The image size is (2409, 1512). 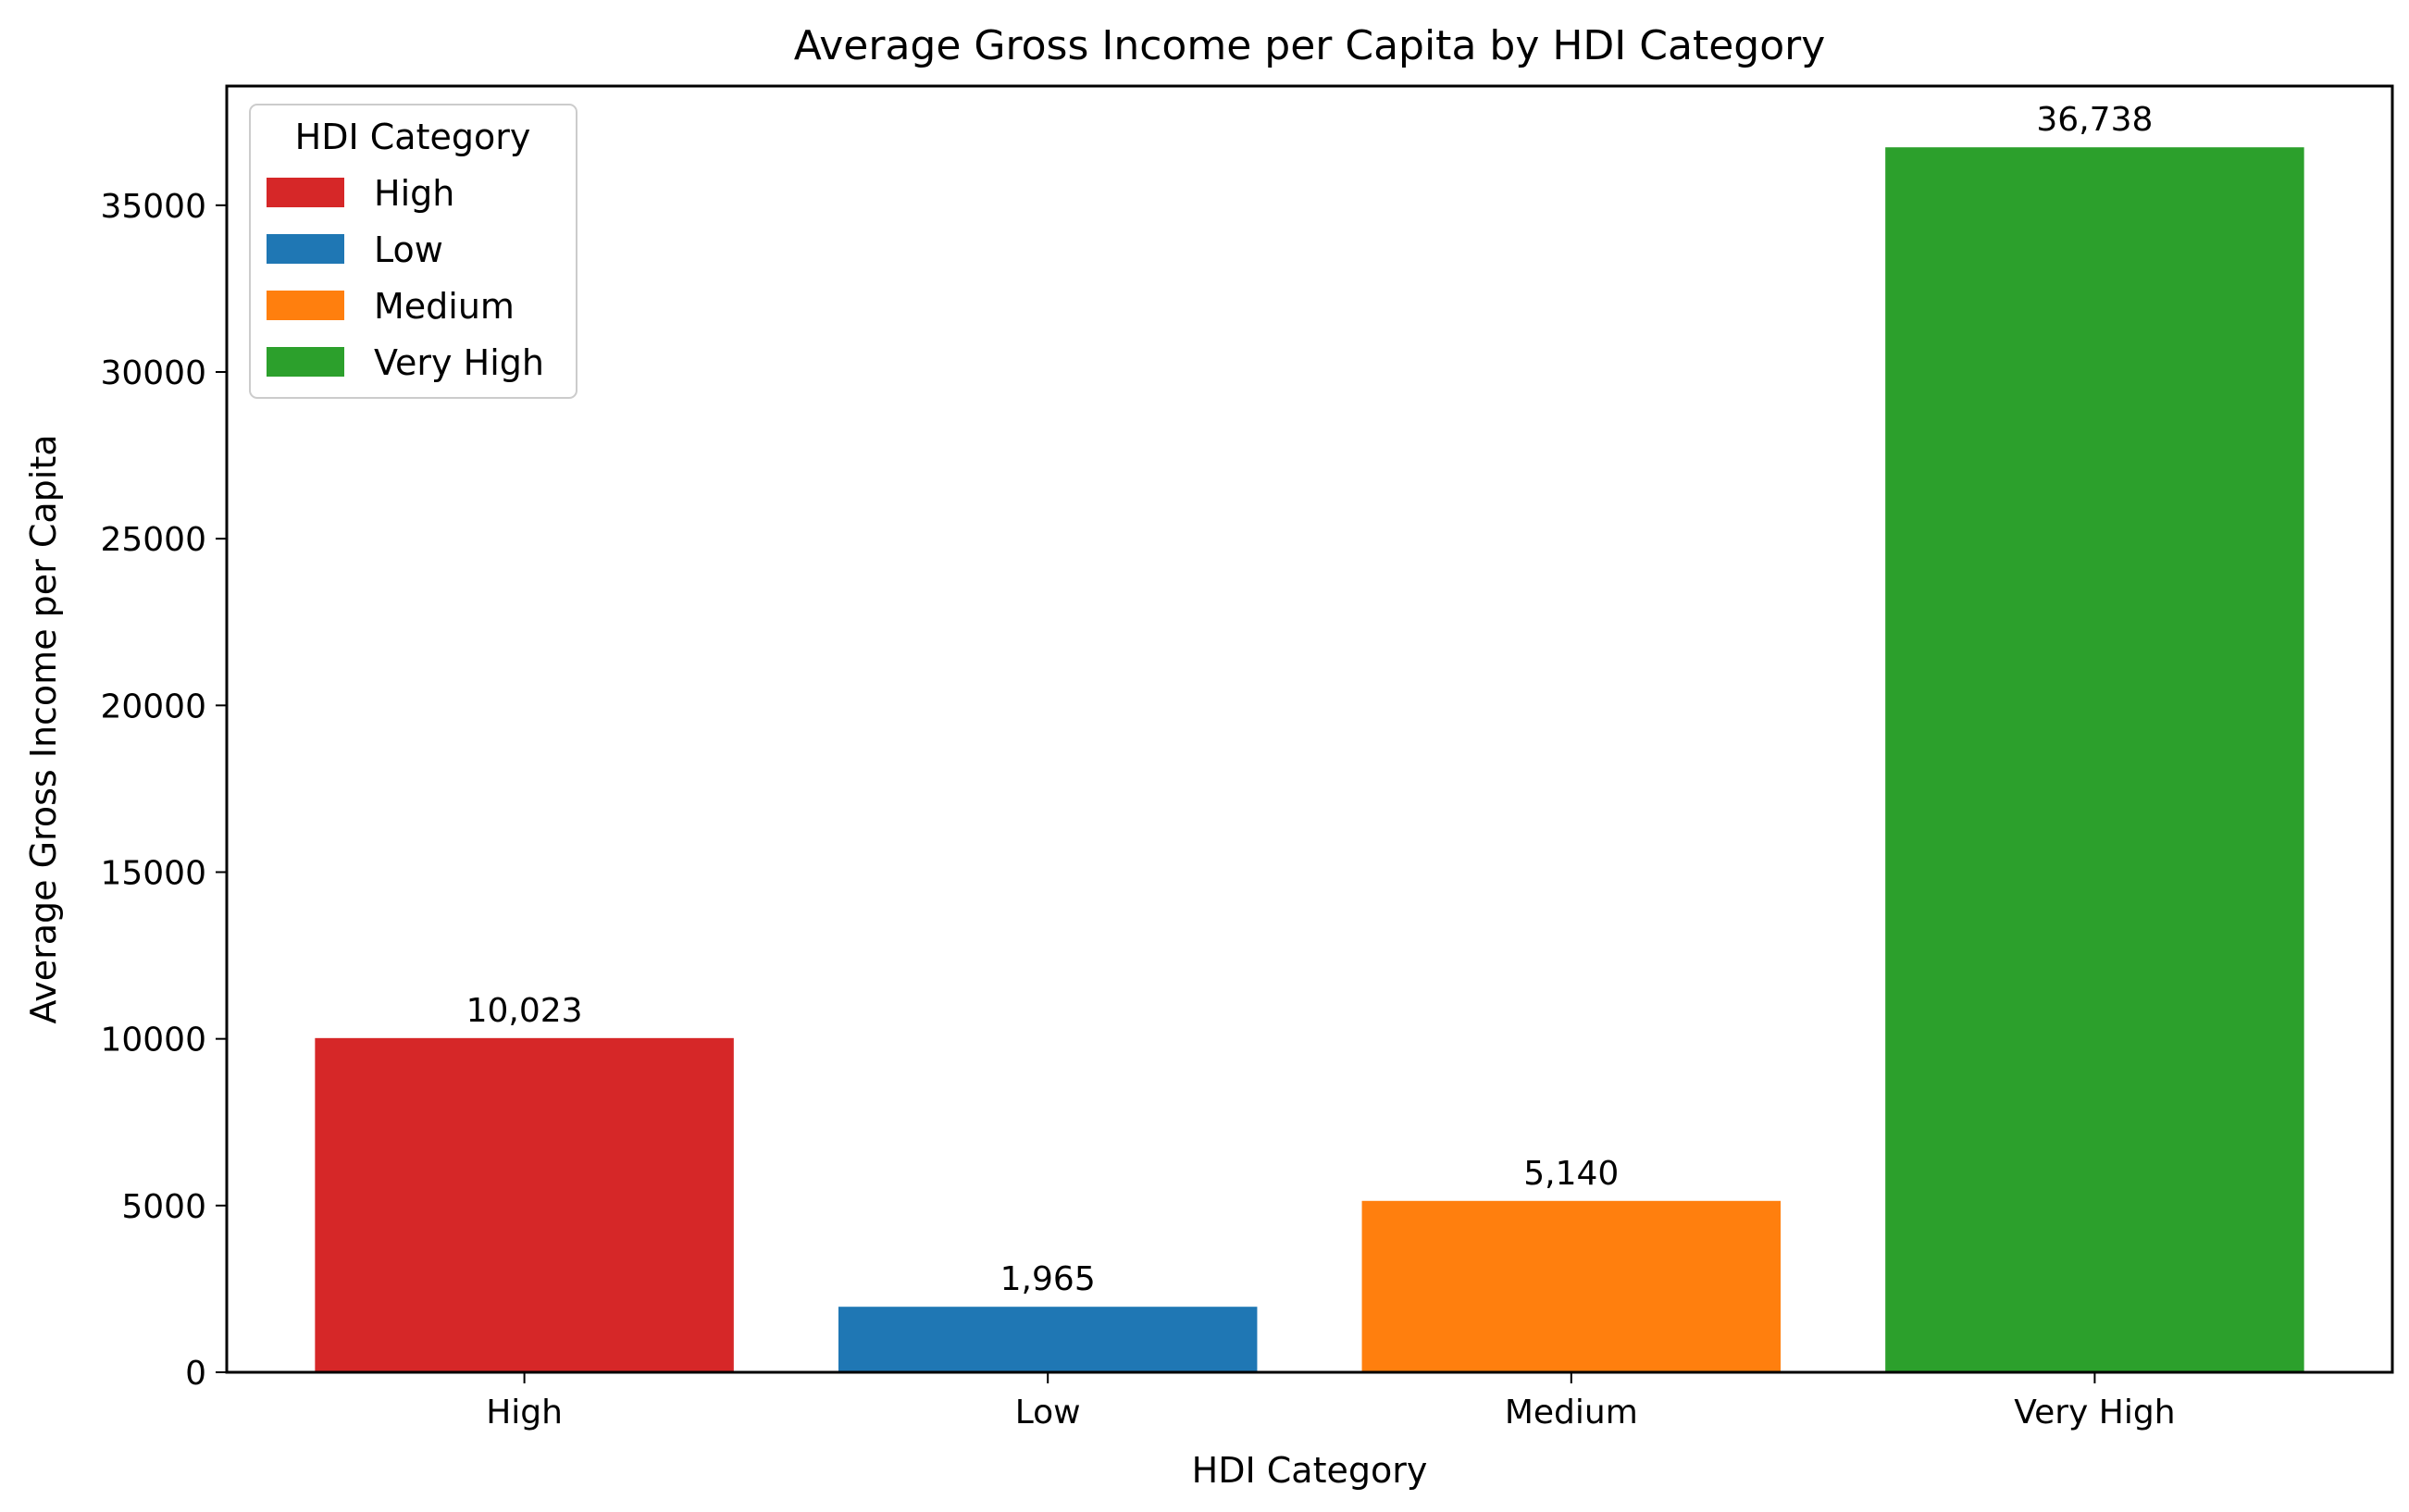 I want to click on legend-label-medium: Medium, so click(x=444, y=306).